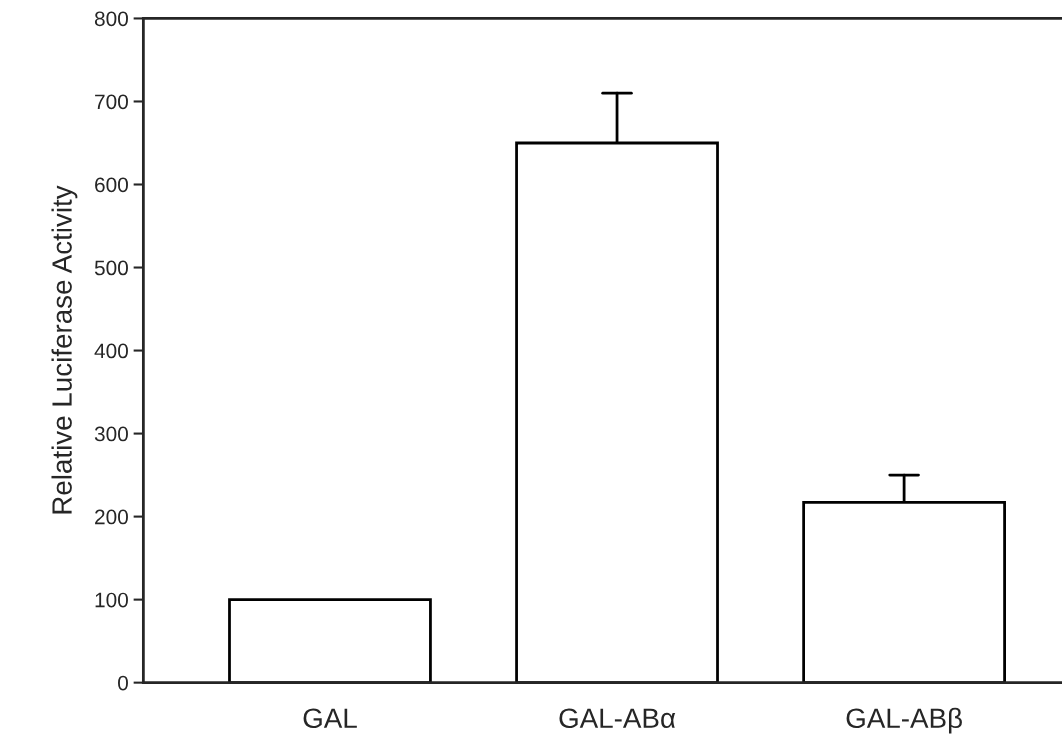 Image resolution: width=1062 pixels, height=738 pixels. What do you see at coordinates (111, 268) in the screenshot?
I see `y-tick-label: 500` at bounding box center [111, 268].